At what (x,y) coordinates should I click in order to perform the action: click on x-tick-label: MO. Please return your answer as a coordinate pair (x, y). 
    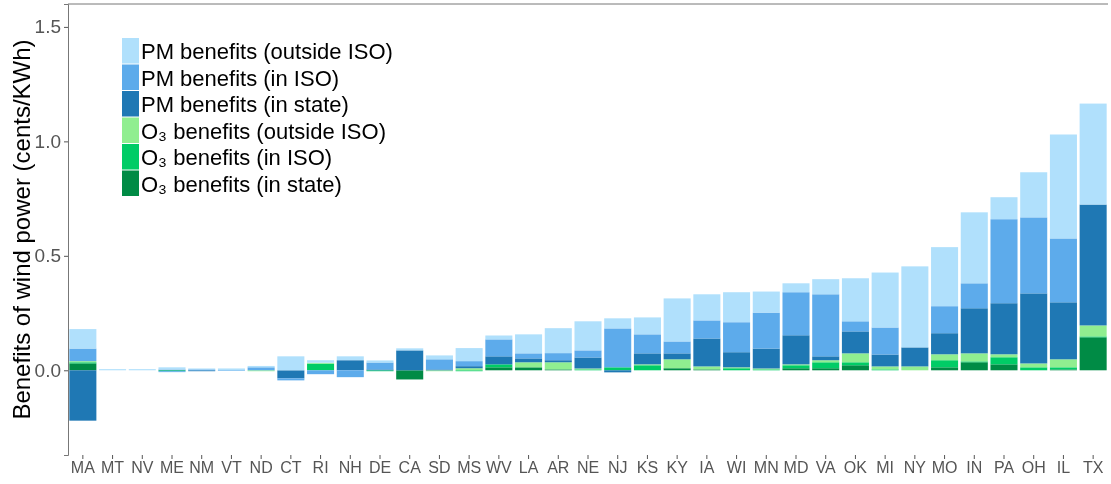
    Looking at the image, I should click on (944, 468).